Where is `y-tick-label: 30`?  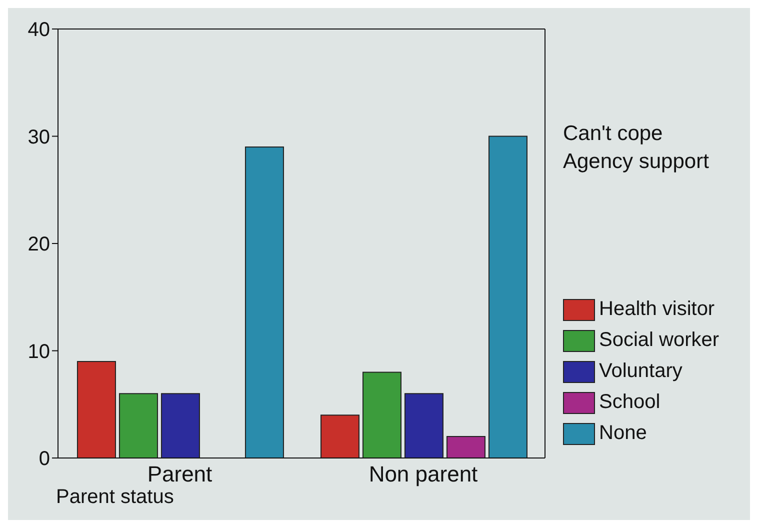
y-tick-label: 30 is located at coordinates (39, 137).